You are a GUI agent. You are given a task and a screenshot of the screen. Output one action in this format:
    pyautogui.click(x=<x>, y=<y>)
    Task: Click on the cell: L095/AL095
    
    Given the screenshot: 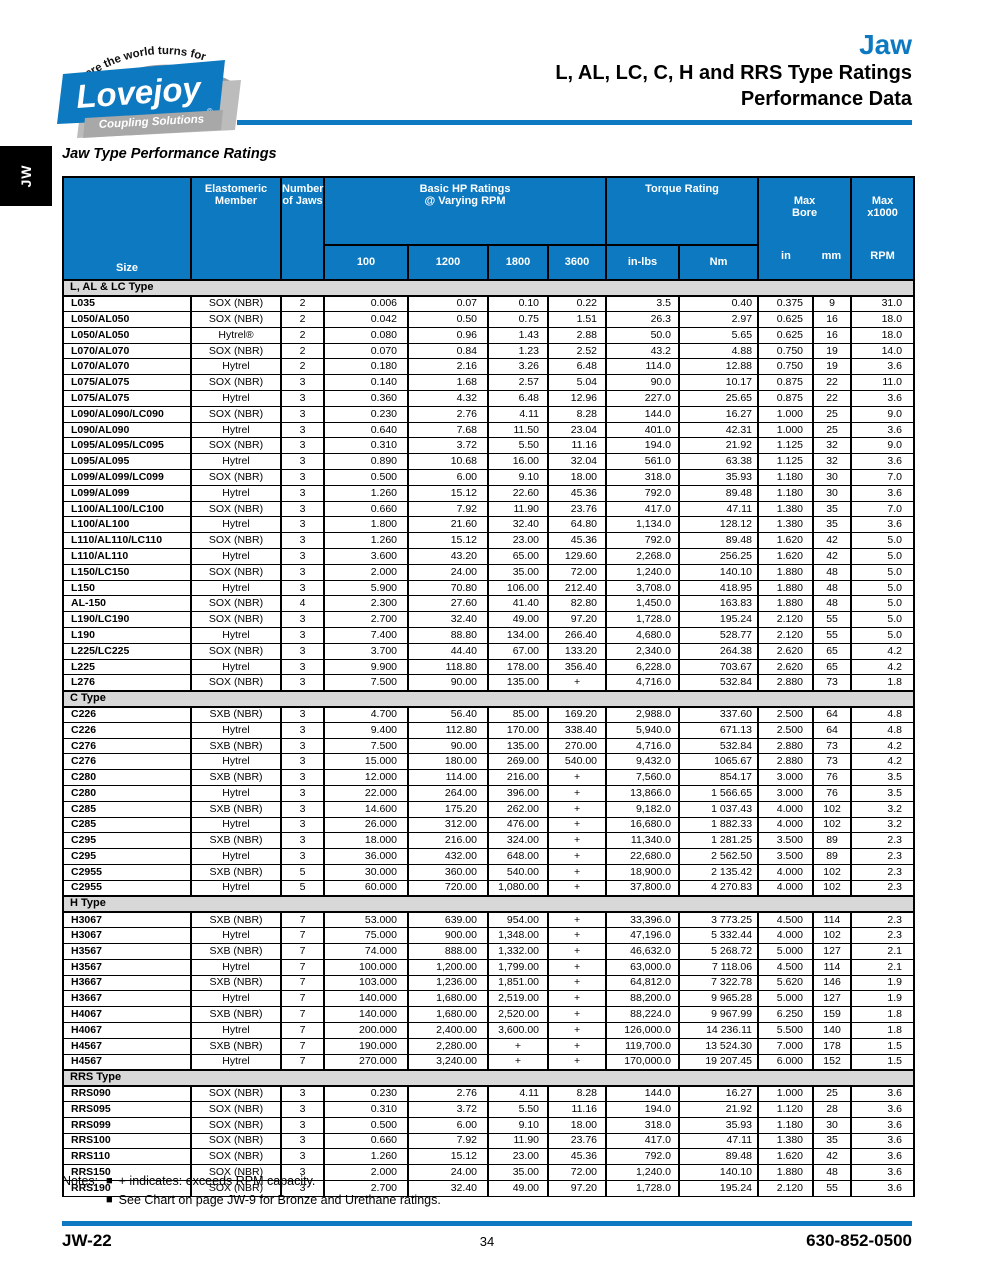 What is the action you would take?
    pyautogui.click(x=127, y=462)
    